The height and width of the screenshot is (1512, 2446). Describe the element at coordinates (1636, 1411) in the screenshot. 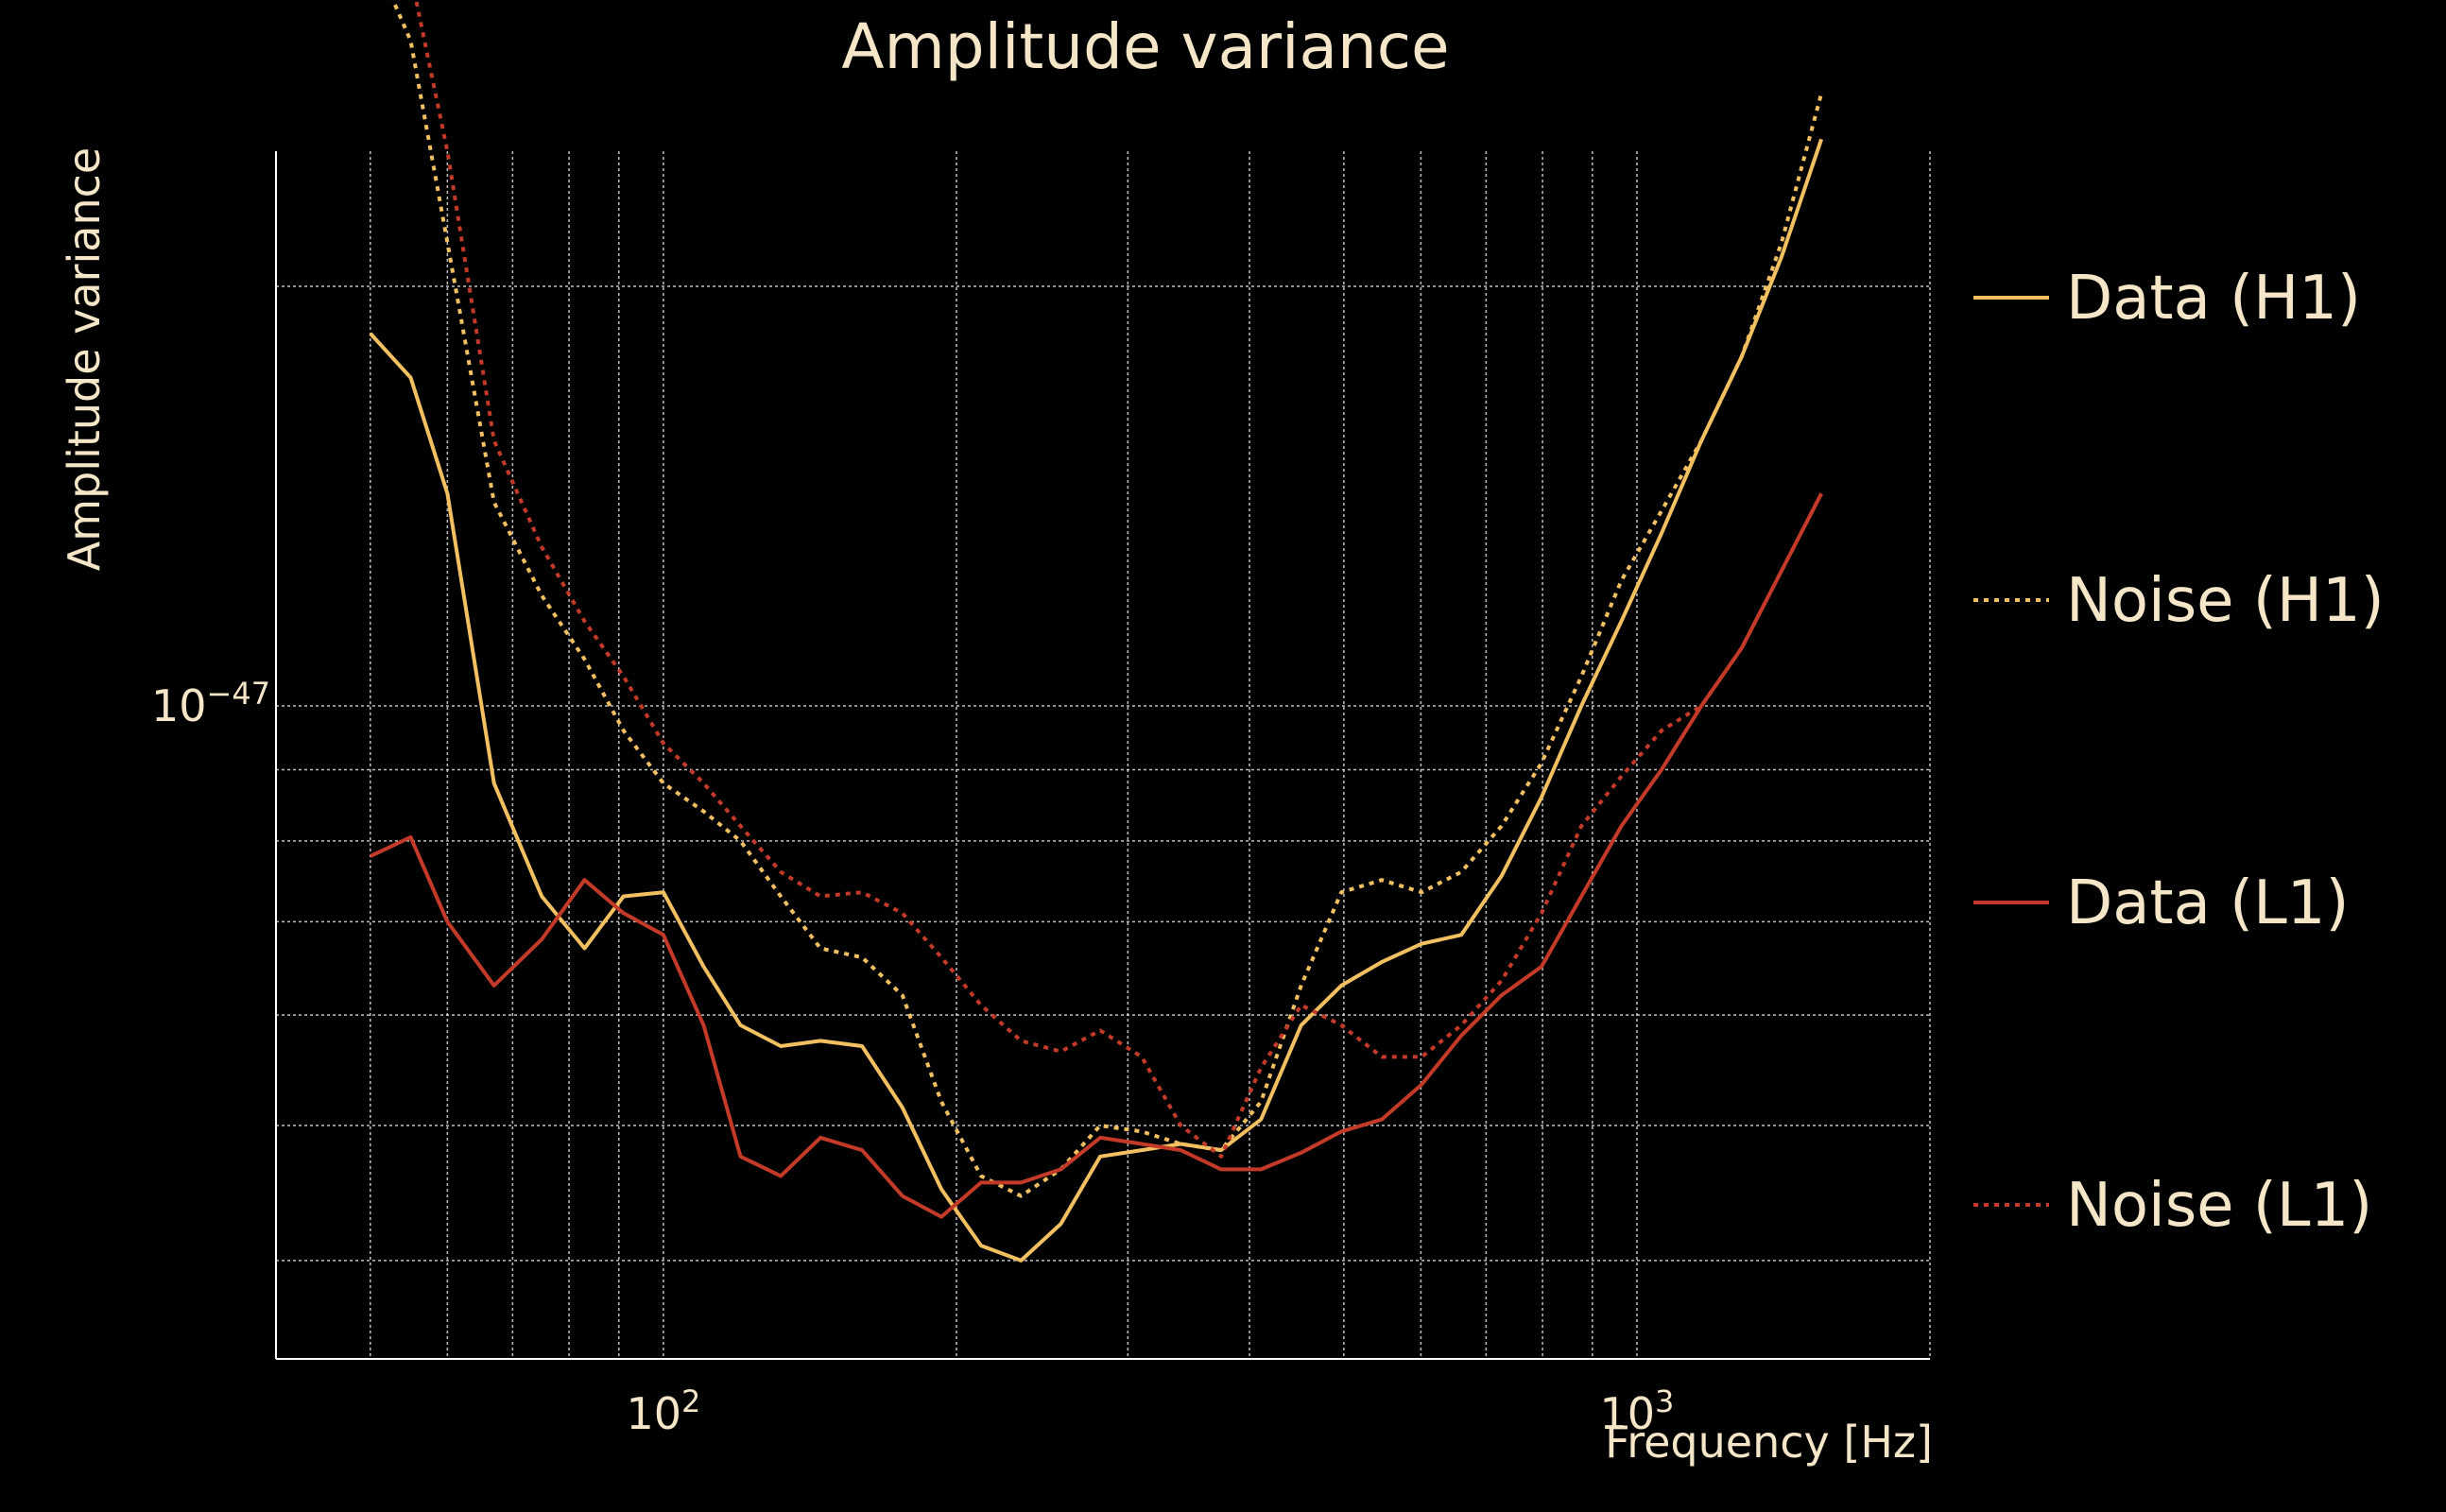

I see `x-tick-label: 103` at that location.